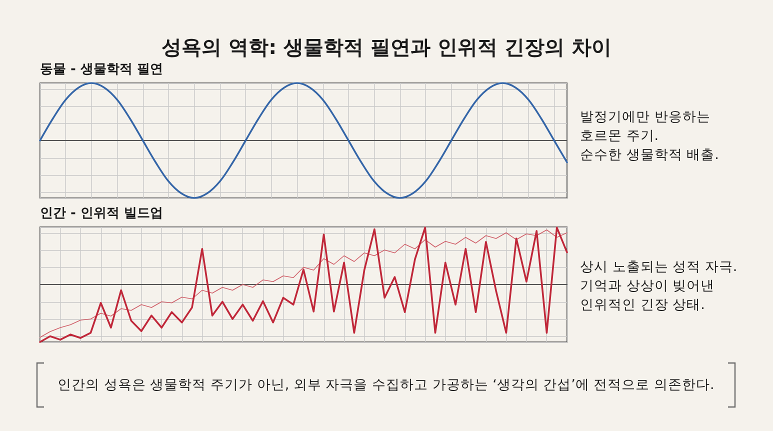 The image size is (773, 431). I want to click on text: 상시 노출되는 성적 자극. 기억과 상상이 빚어낸 인위적인 긴장 상태., so click(659, 286).